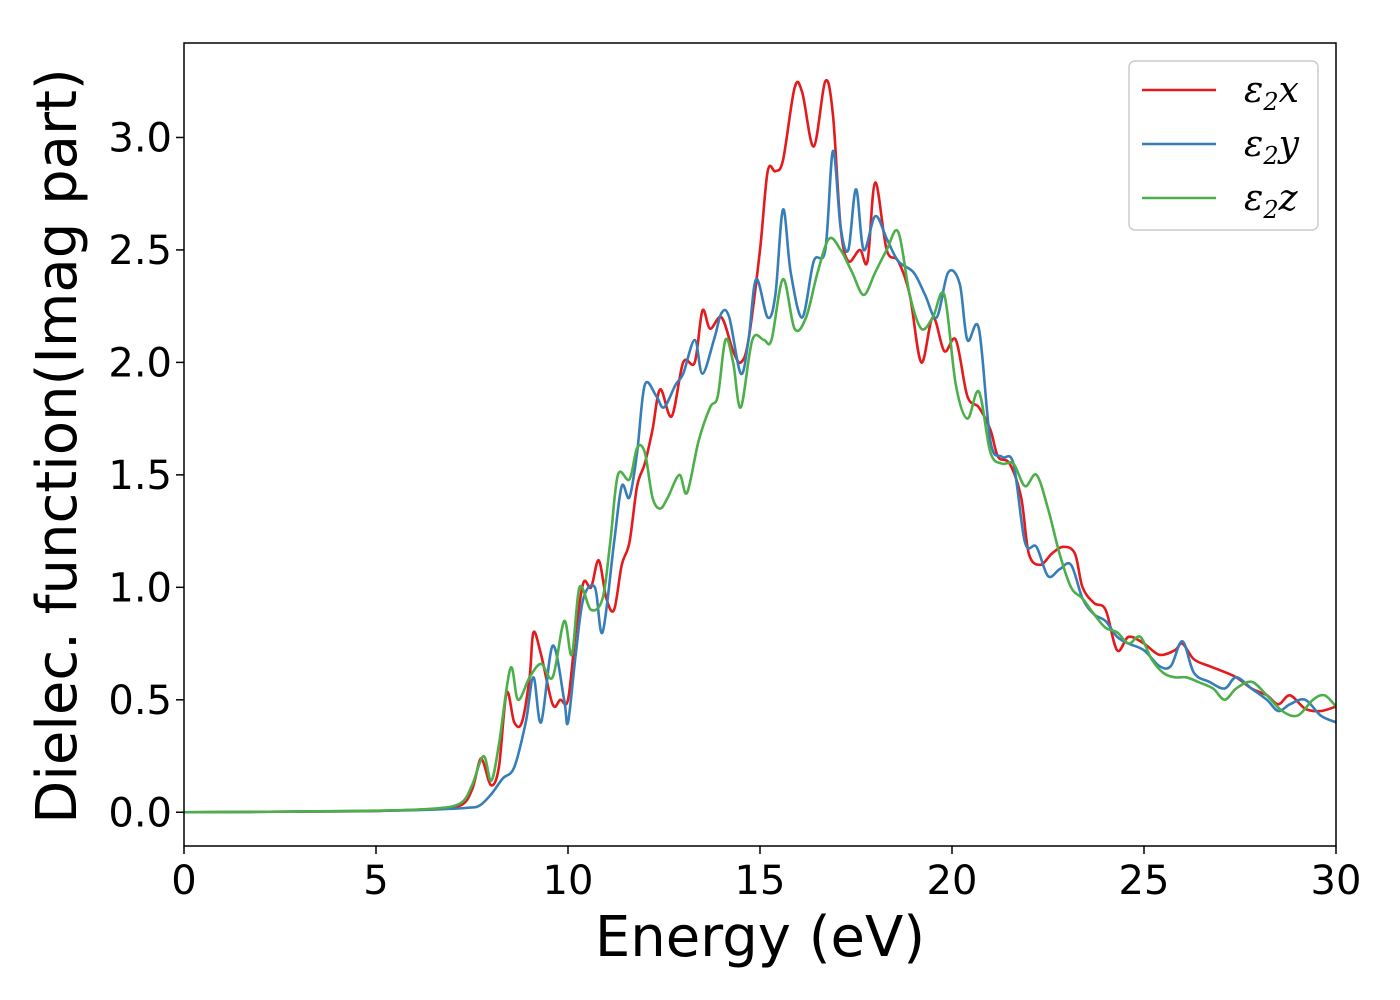 Image resolution: width=1400 pixels, height=1000 pixels. Describe the element at coordinates (760, 881) in the screenshot. I see `x-tick-label: 15` at that location.